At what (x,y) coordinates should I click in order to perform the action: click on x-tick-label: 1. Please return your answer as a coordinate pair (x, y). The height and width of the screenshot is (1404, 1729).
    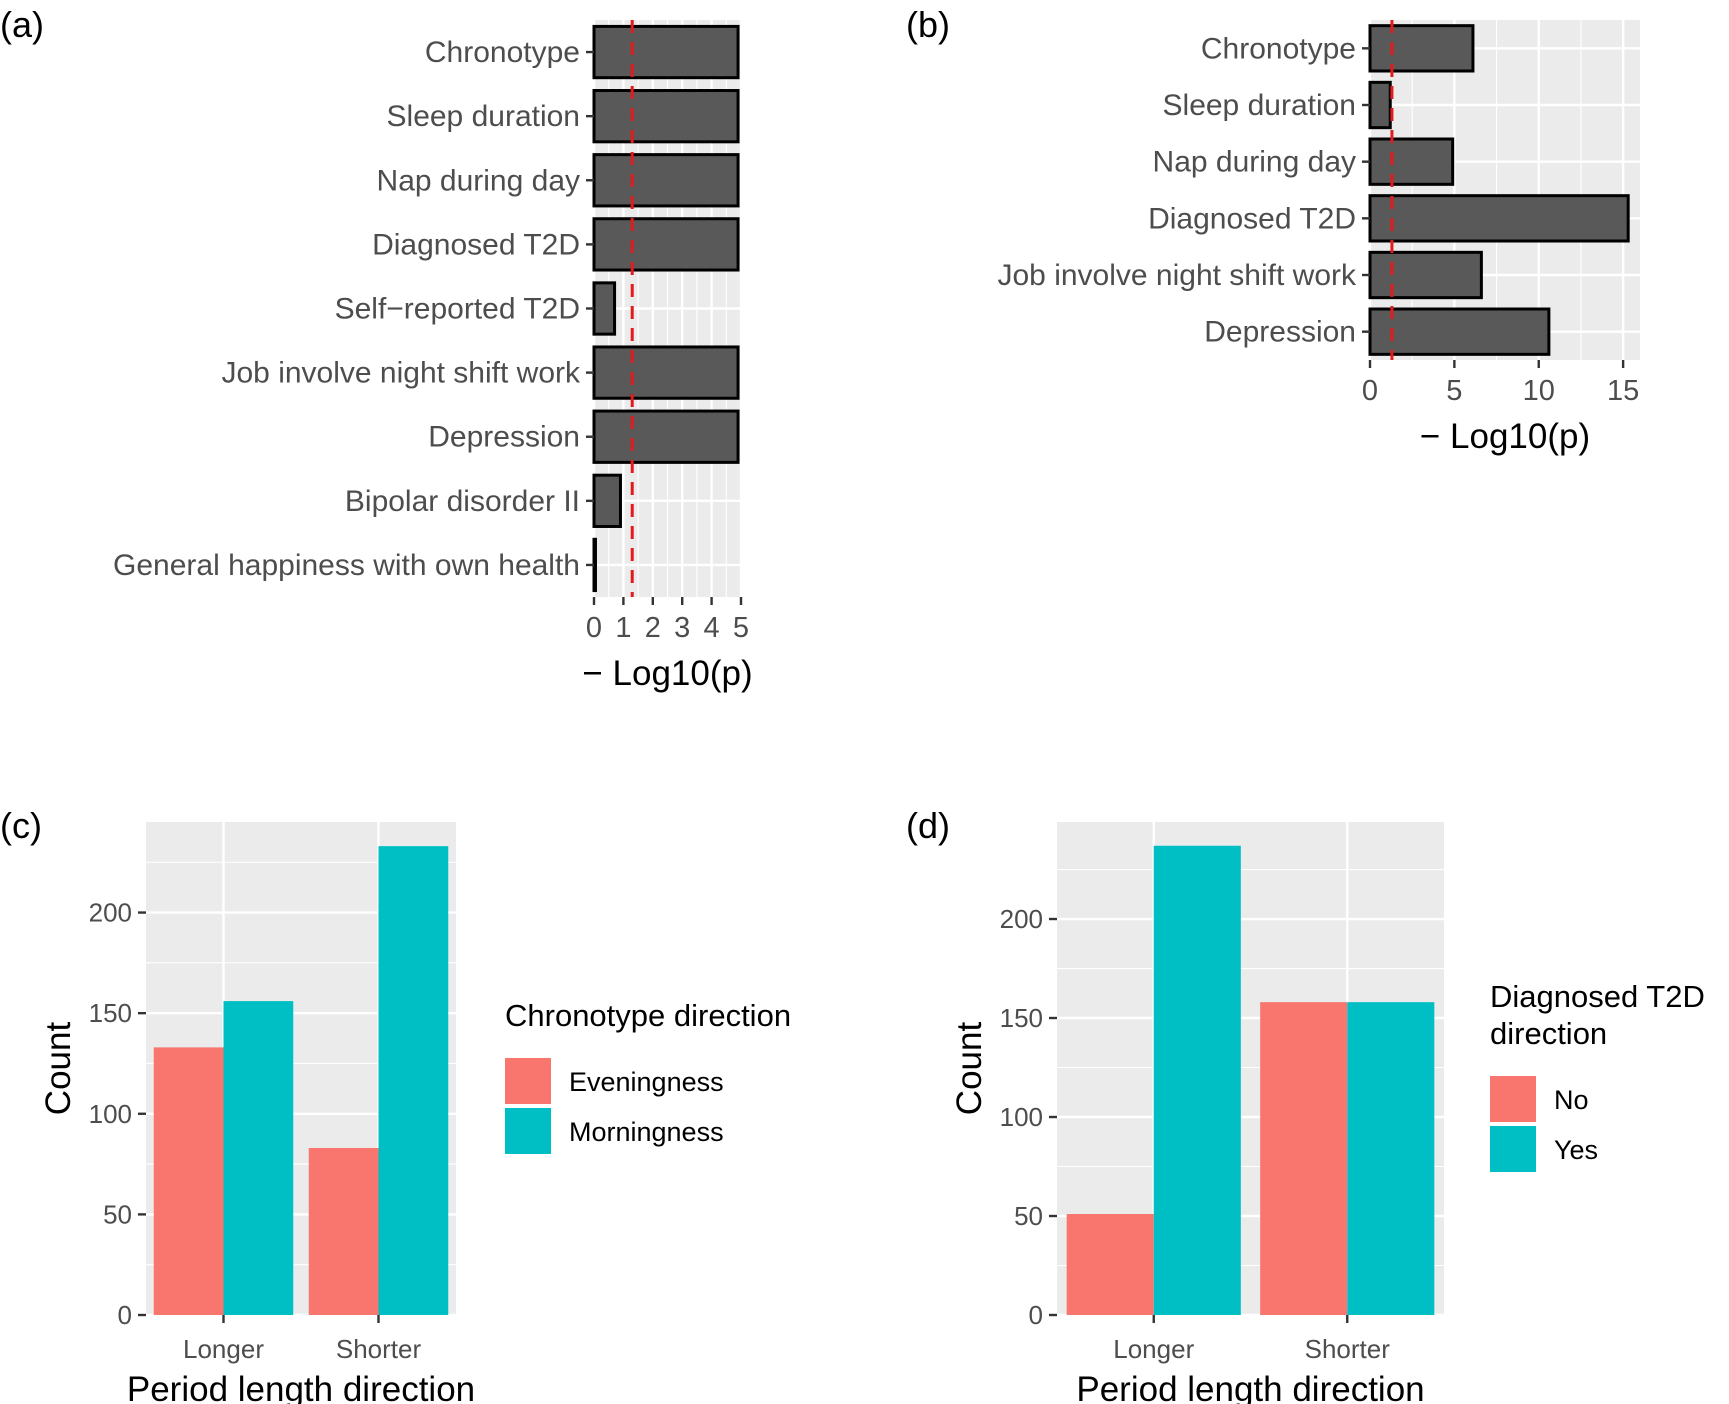
    Looking at the image, I should click on (623, 628).